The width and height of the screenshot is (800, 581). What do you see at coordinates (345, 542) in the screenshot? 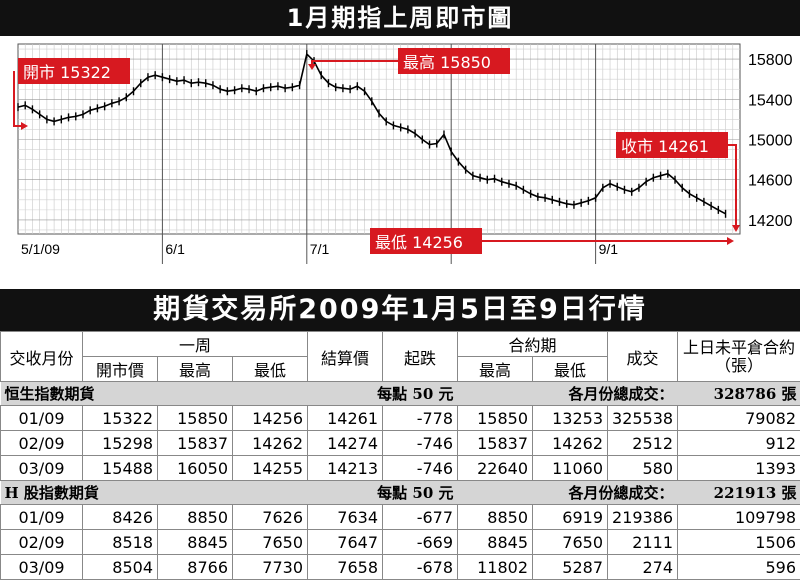
I see `table-cell: 7647` at bounding box center [345, 542].